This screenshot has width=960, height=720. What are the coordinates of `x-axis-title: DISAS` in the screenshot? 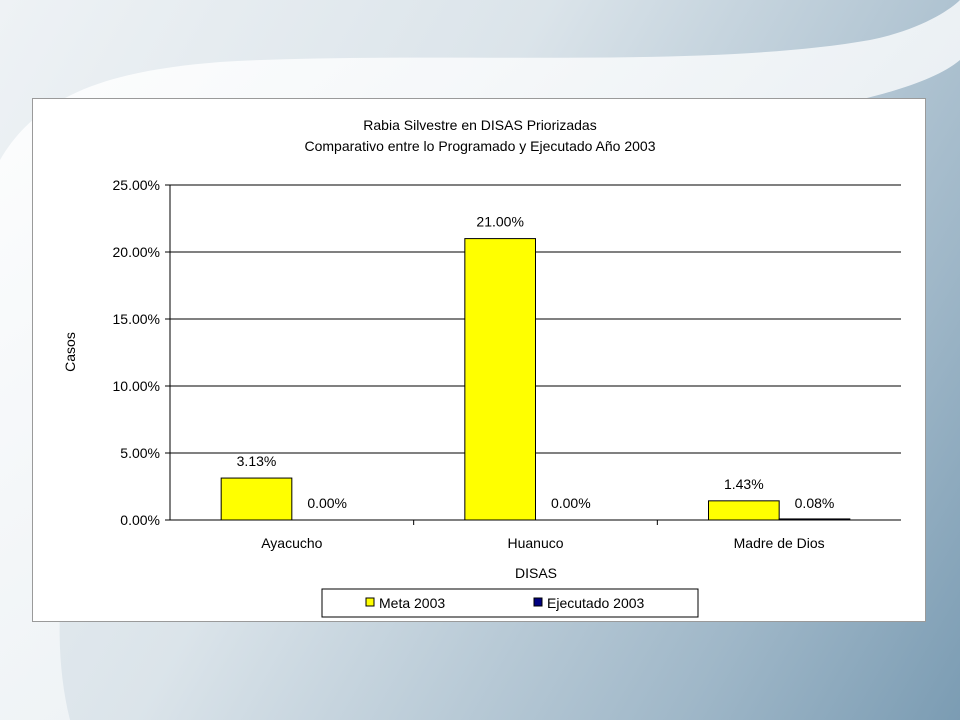 It's located at (536, 573).